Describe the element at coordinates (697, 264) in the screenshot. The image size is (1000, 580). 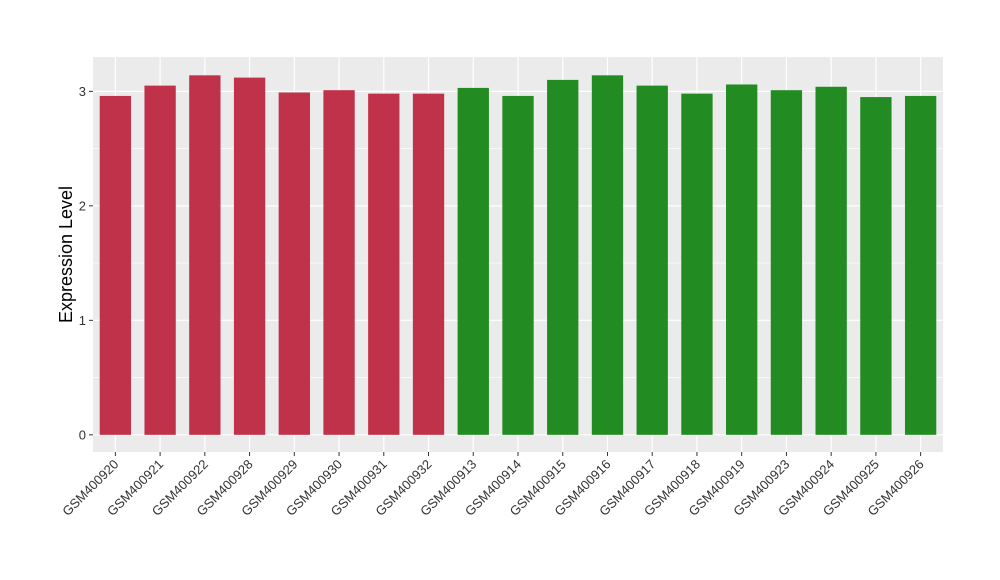
I see `bar-GSM400918` at that location.